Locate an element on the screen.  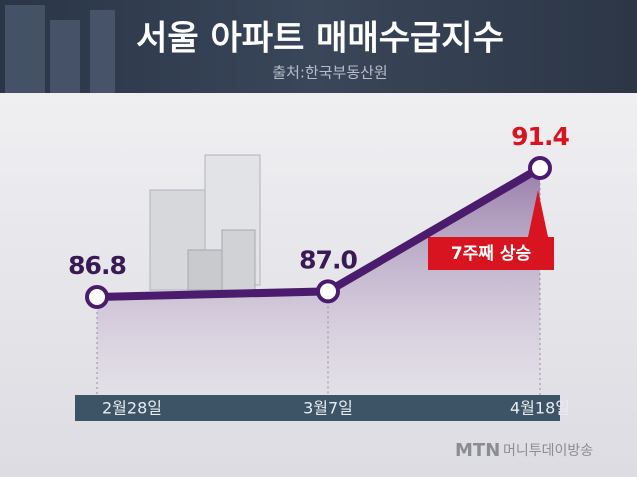
value-label: 86.8 is located at coordinates (97, 265).